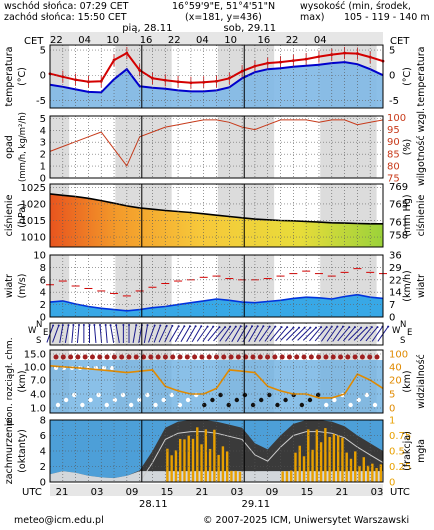 The height and width of the screenshot is (530, 434). Describe the element at coordinates (223, 17) in the screenshot. I see `grid-point-label: (x=181, y=436)` at that location.